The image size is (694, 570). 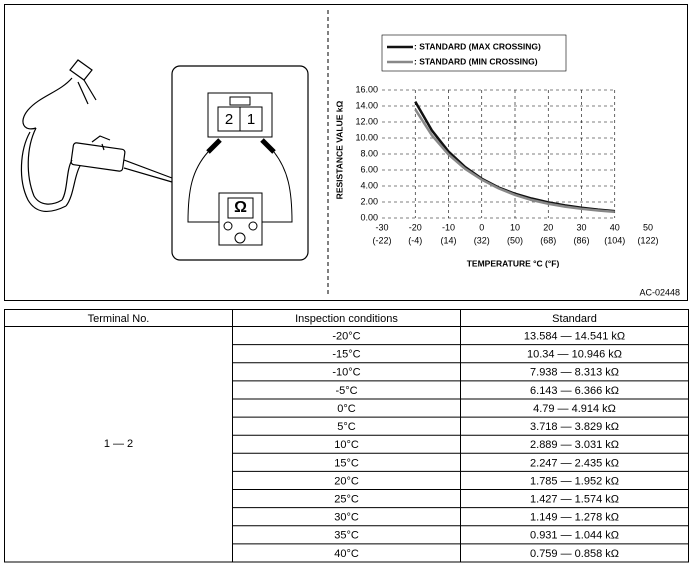 What do you see at coordinates (515, 240) in the screenshot?
I see `x-tick-label-secondary: (50)` at bounding box center [515, 240].